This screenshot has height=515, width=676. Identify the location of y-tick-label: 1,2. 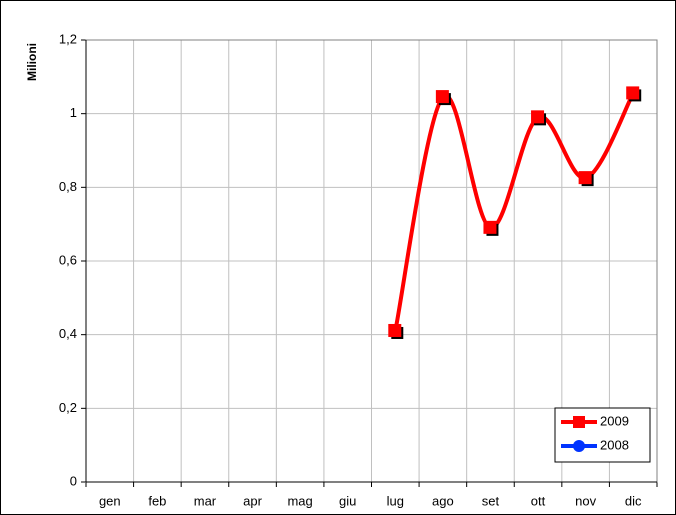
(68, 38).